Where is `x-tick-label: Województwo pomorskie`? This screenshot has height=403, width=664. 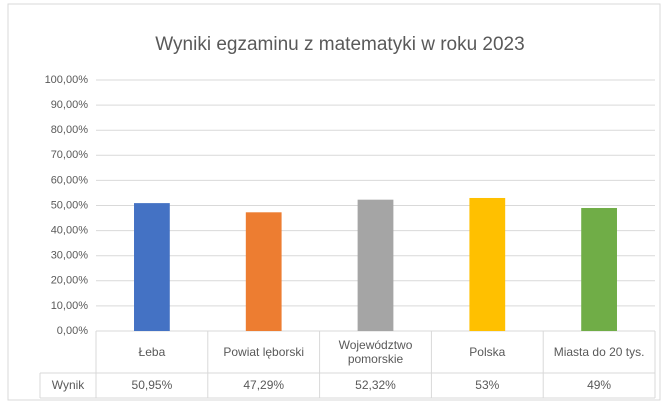 x-tick-label: Województwo pomorskie is located at coordinates (375, 351).